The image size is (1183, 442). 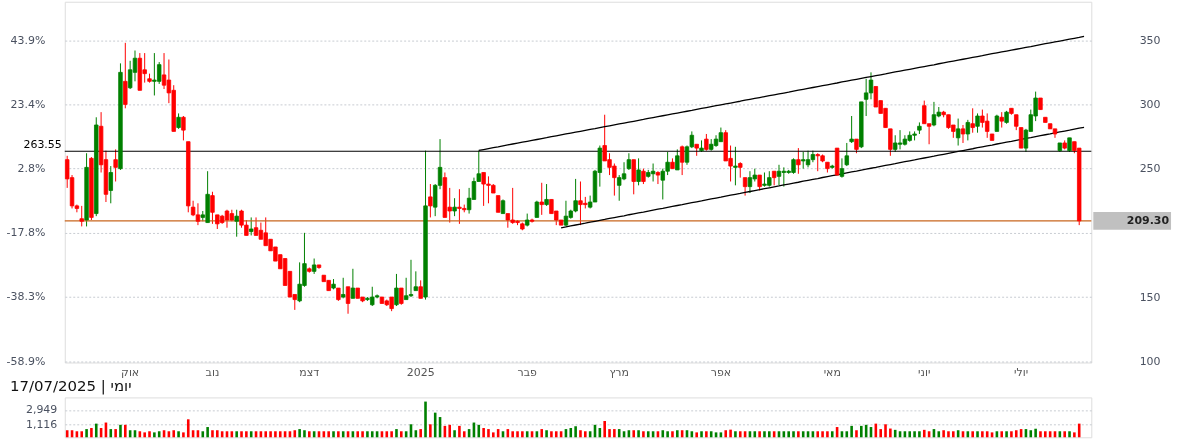 I want to click on y2-tick-label: -58.9%, so click(x=26, y=361).